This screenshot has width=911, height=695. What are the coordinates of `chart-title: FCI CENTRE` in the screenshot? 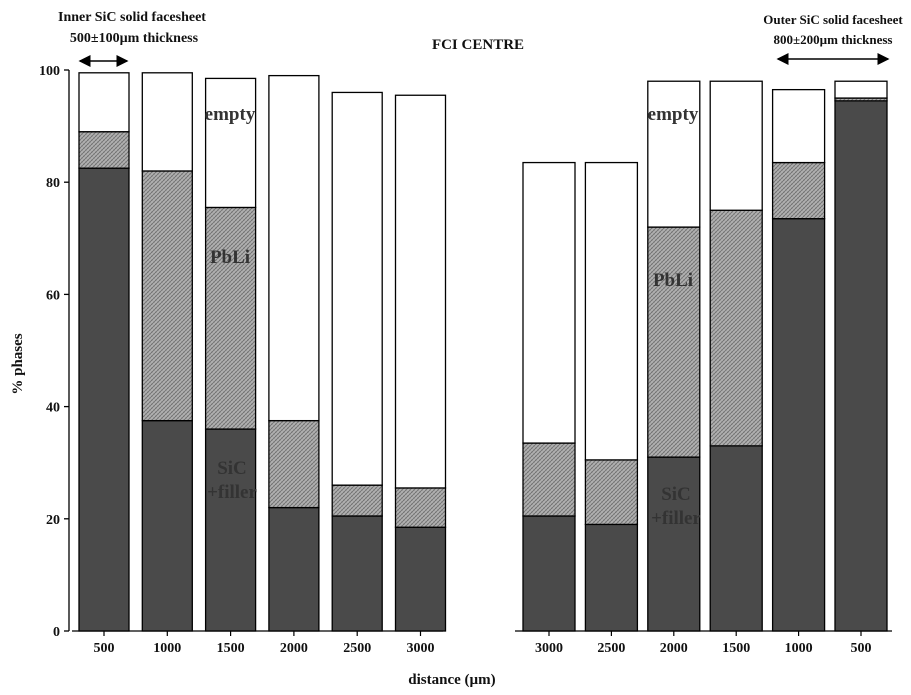 It's located at (478, 45).